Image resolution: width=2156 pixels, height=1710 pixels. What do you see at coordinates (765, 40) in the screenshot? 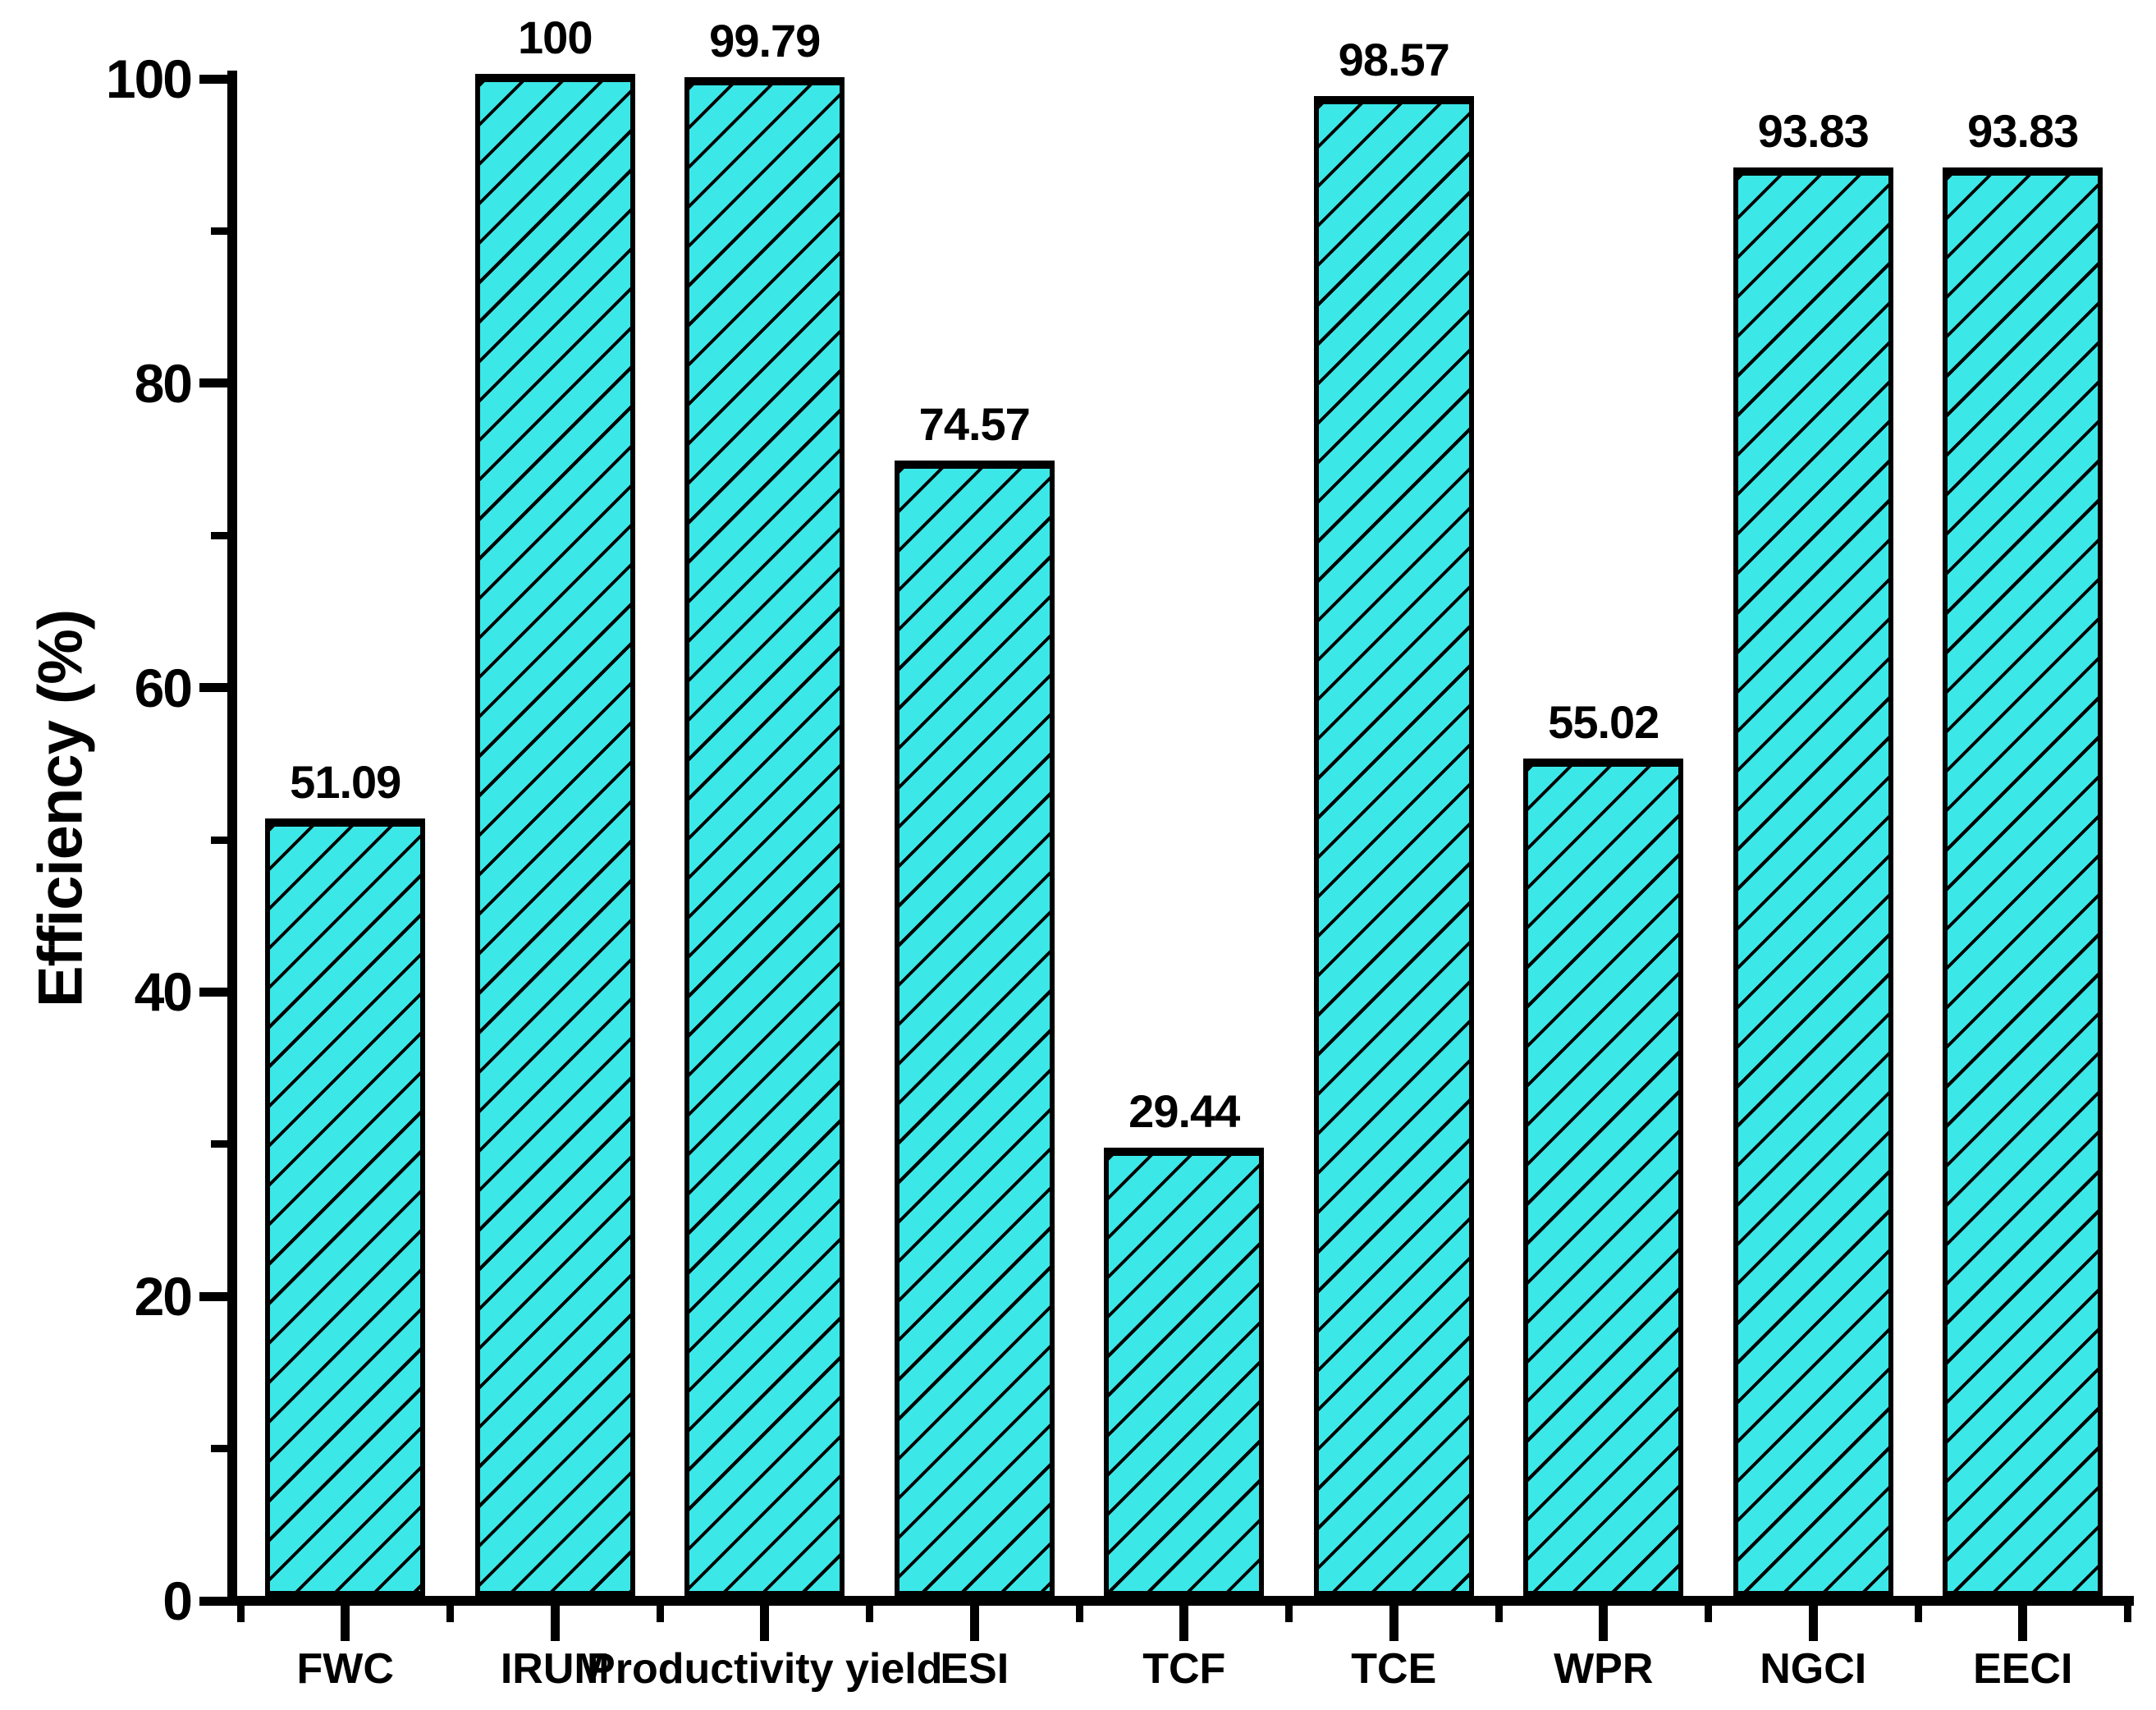
I see `bar-value-label: 99.79` at bounding box center [765, 40].